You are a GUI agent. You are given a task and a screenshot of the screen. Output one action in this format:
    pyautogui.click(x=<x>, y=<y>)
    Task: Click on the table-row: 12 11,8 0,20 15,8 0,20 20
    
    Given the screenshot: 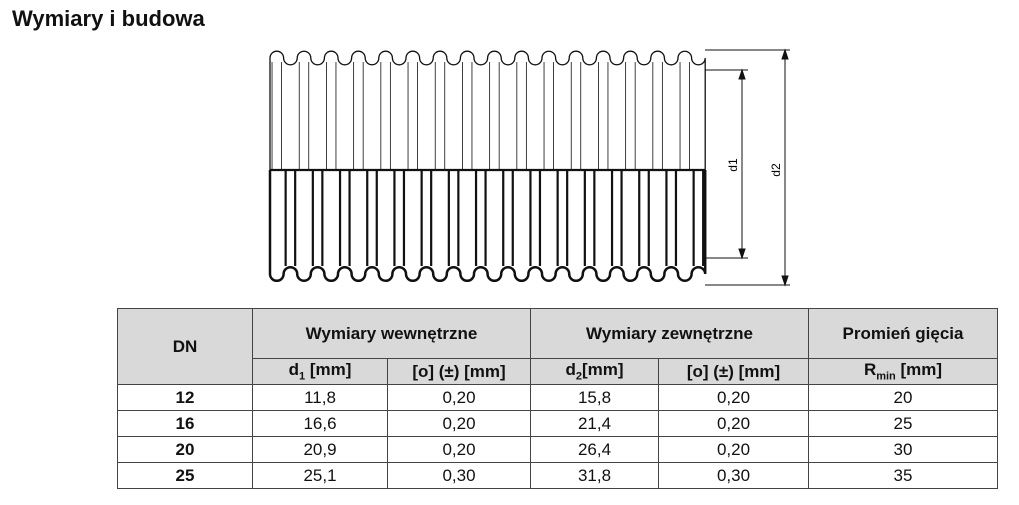 What is the action you would take?
    pyautogui.click(x=557, y=397)
    